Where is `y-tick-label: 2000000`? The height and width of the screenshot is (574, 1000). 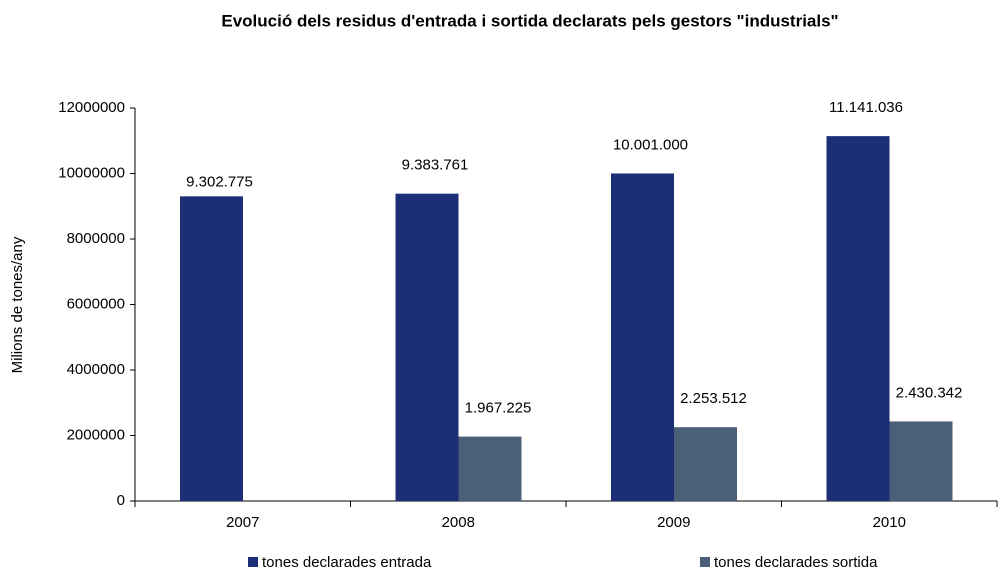
y-tick-label: 2000000 is located at coordinates (96, 434).